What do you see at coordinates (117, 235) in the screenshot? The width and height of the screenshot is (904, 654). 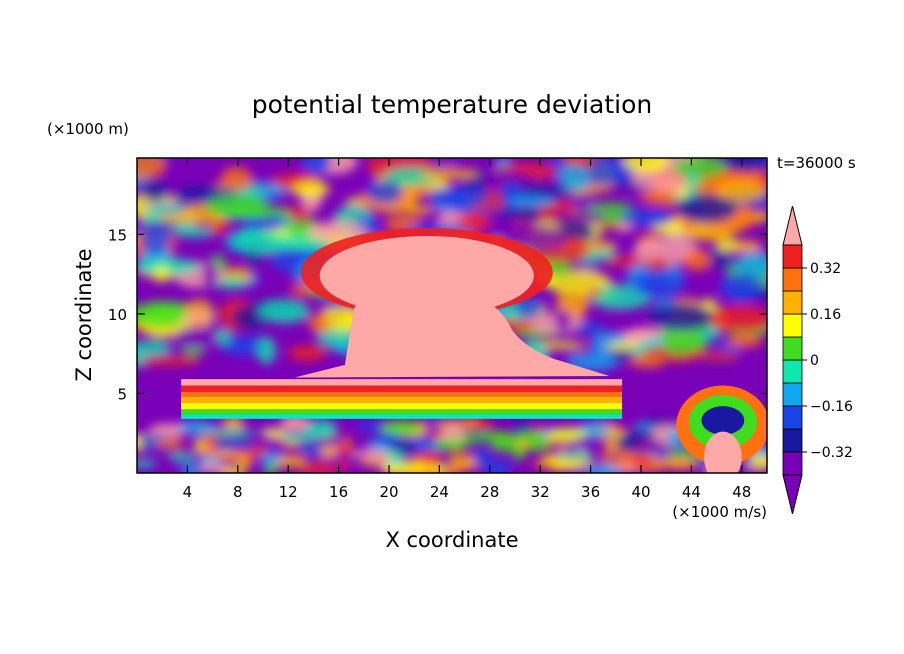 I see `y-tick-label: 15` at bounding box center [117, 235].